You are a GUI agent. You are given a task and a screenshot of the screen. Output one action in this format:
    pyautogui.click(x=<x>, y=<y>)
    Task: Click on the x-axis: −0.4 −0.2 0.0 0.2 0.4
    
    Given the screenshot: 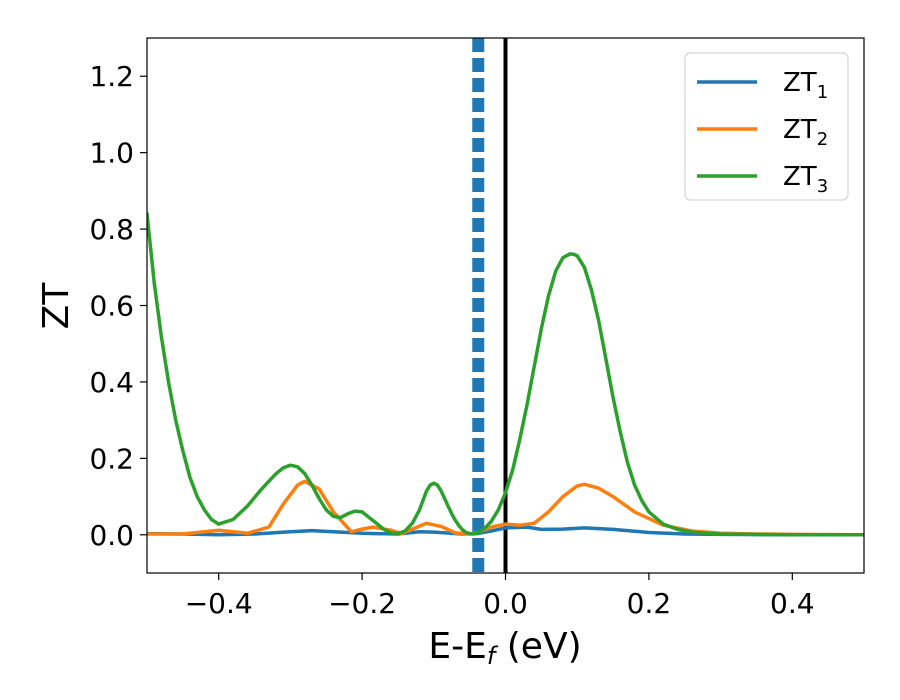 What is the action you would take?
    pyautogui.click(x=500, y=596)
    